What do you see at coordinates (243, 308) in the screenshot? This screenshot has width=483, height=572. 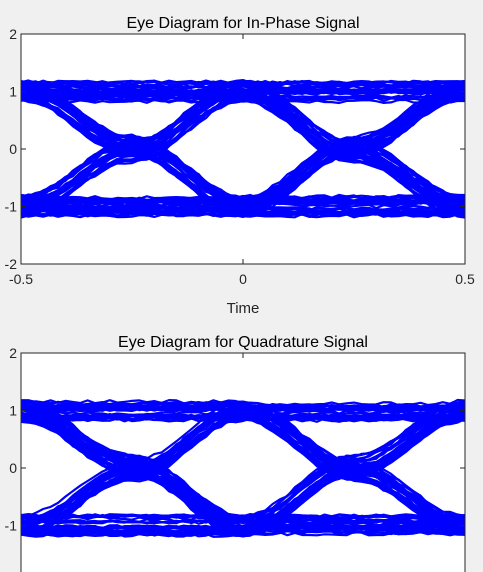 I see `inphase-x-axis-label: Time` at bounding box center [243, 308].